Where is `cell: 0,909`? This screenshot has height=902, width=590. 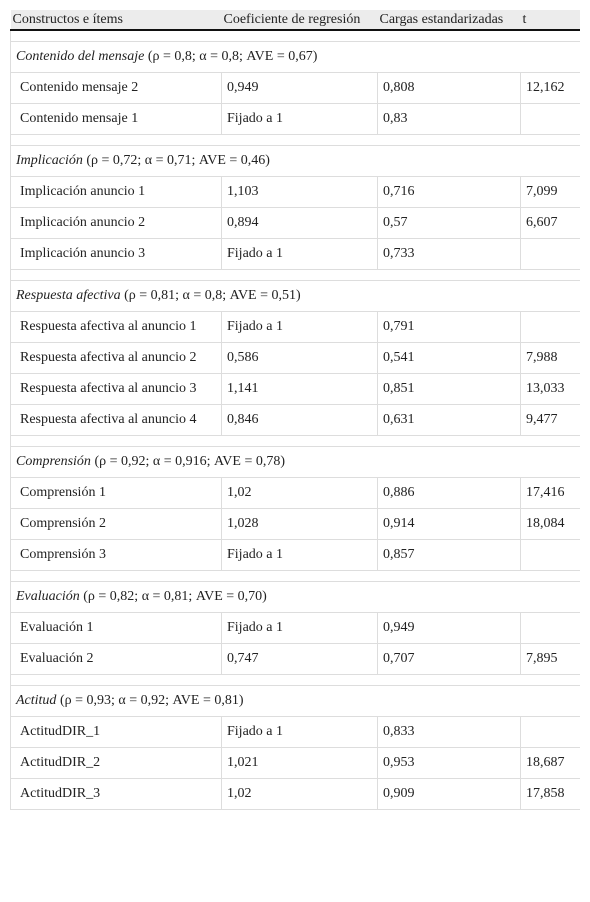 cell: 0,909 is located at coordinates (449, 794).